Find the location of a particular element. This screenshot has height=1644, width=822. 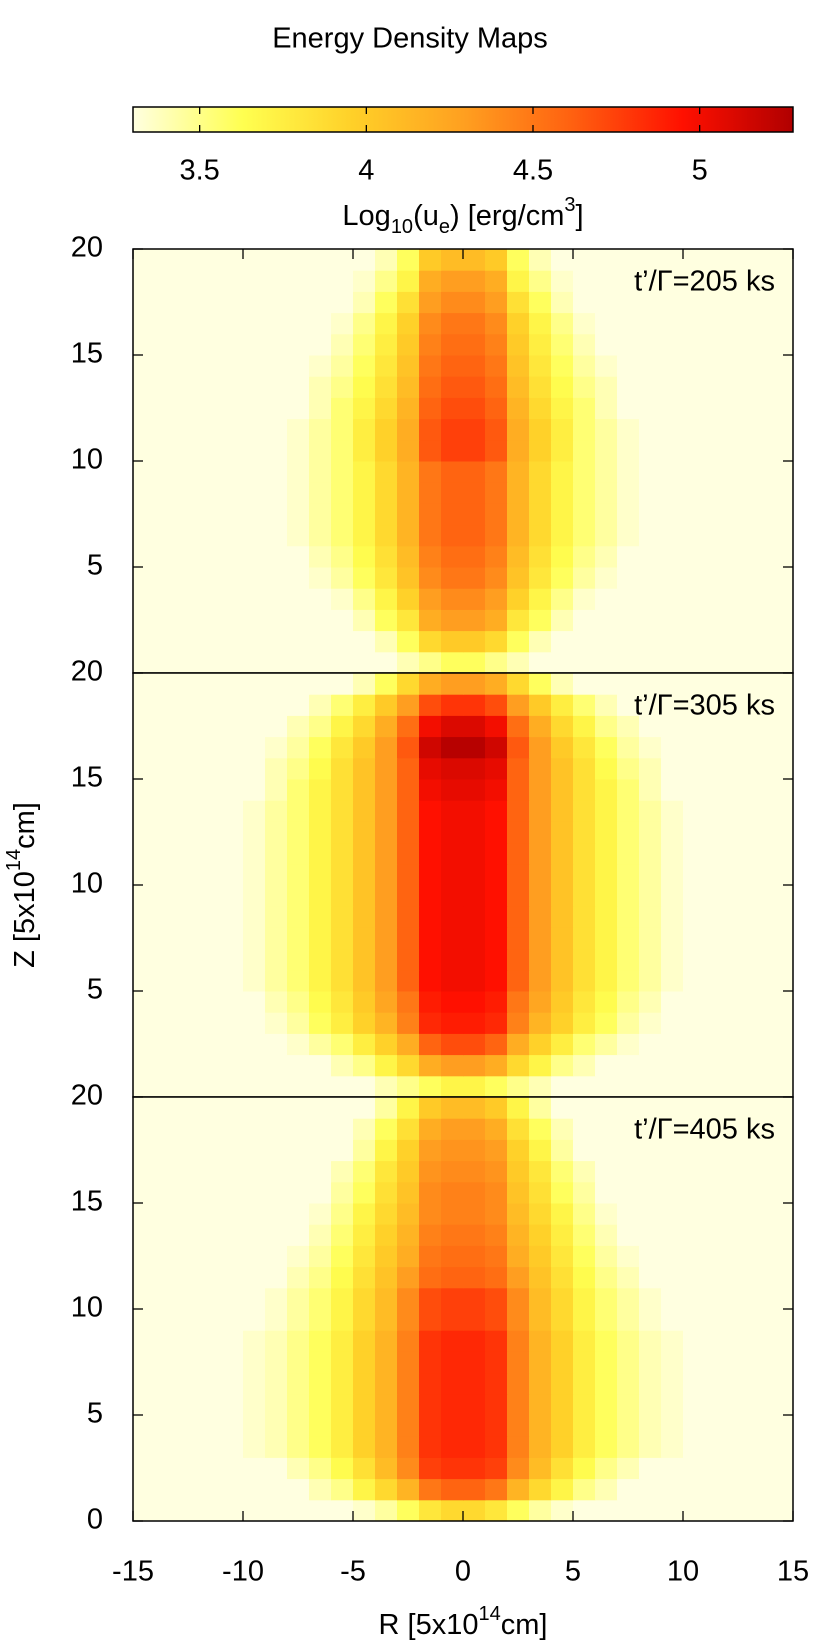

y-axis-label-part: cm] is located at coordinates (25, 825).